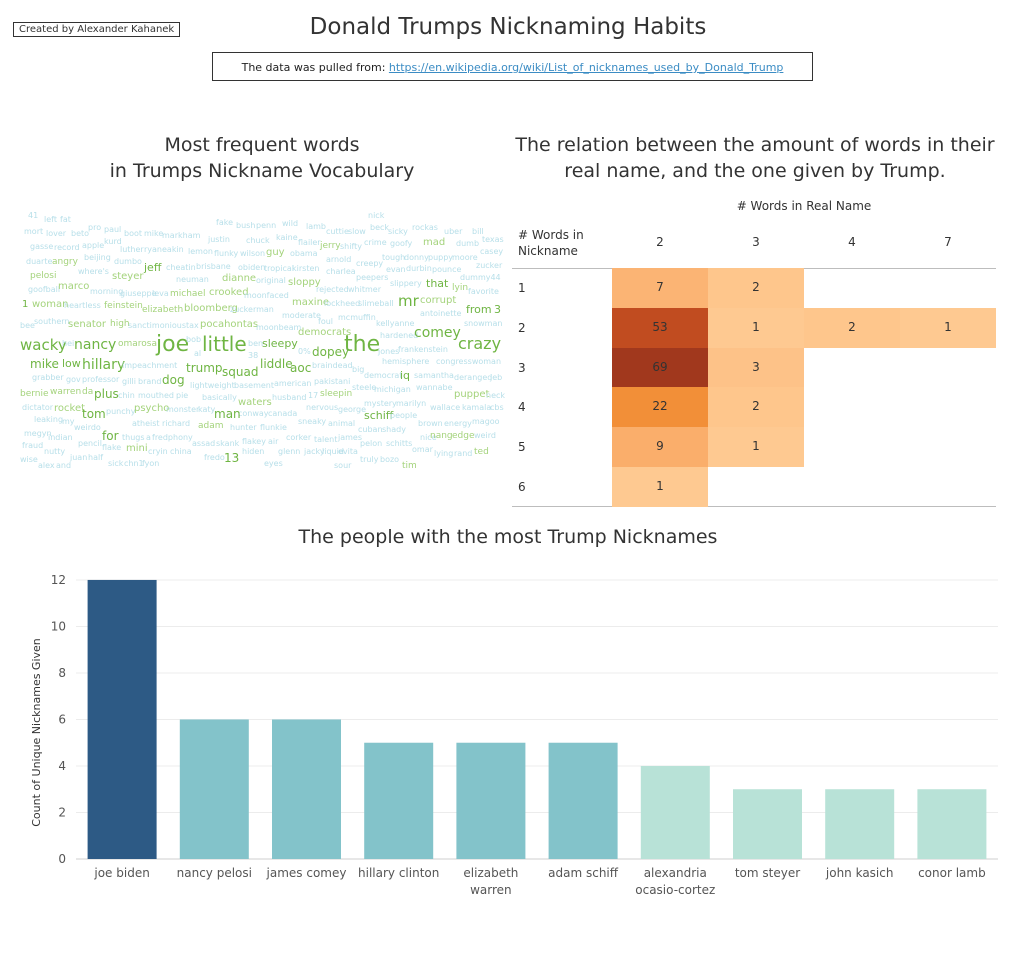 The width and height of the screenshot is (1016, 964). Describe the element at coordinates (279, 327) in the screenshot. I see `cloud-word: moonbeam` at that location.